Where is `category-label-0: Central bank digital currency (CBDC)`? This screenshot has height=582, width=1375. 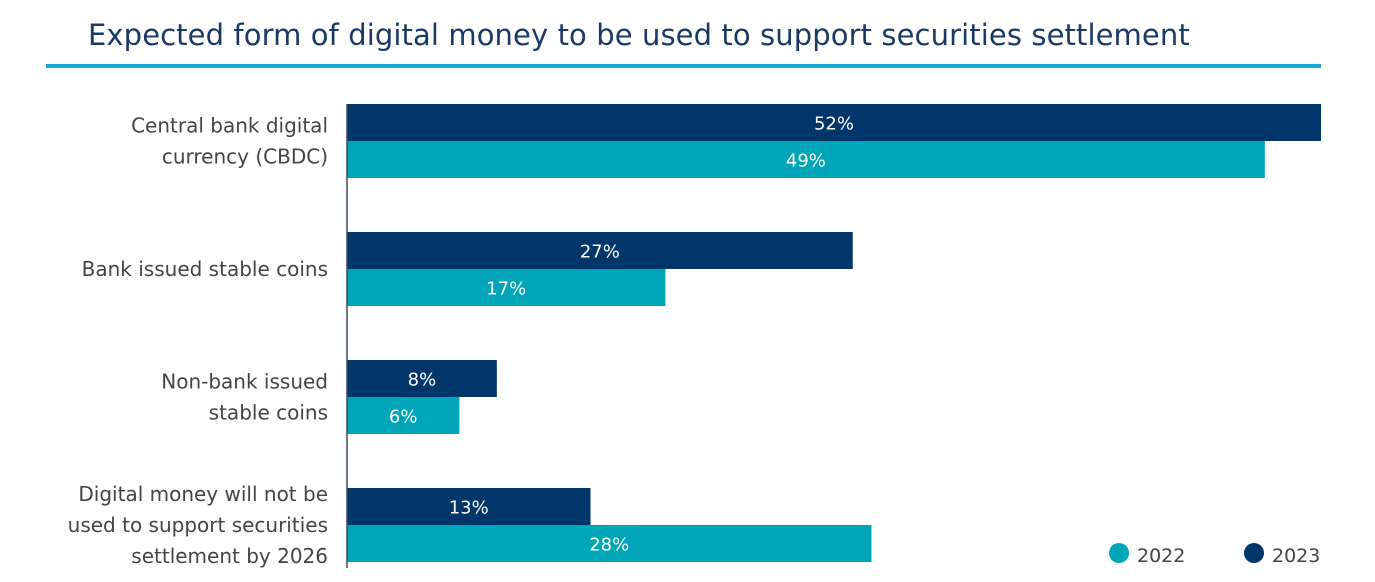
category-label-0: Central bank digital currency (CBDC) is located at coordinates (229, 141).